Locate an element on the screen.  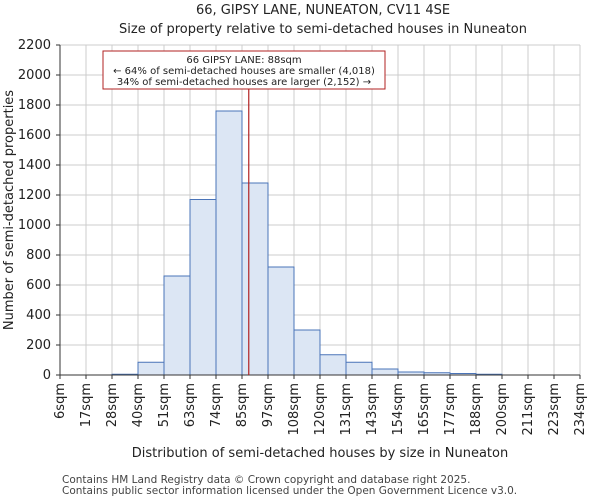
y-tick-label: 2200 is located at coordinates (34, 45).